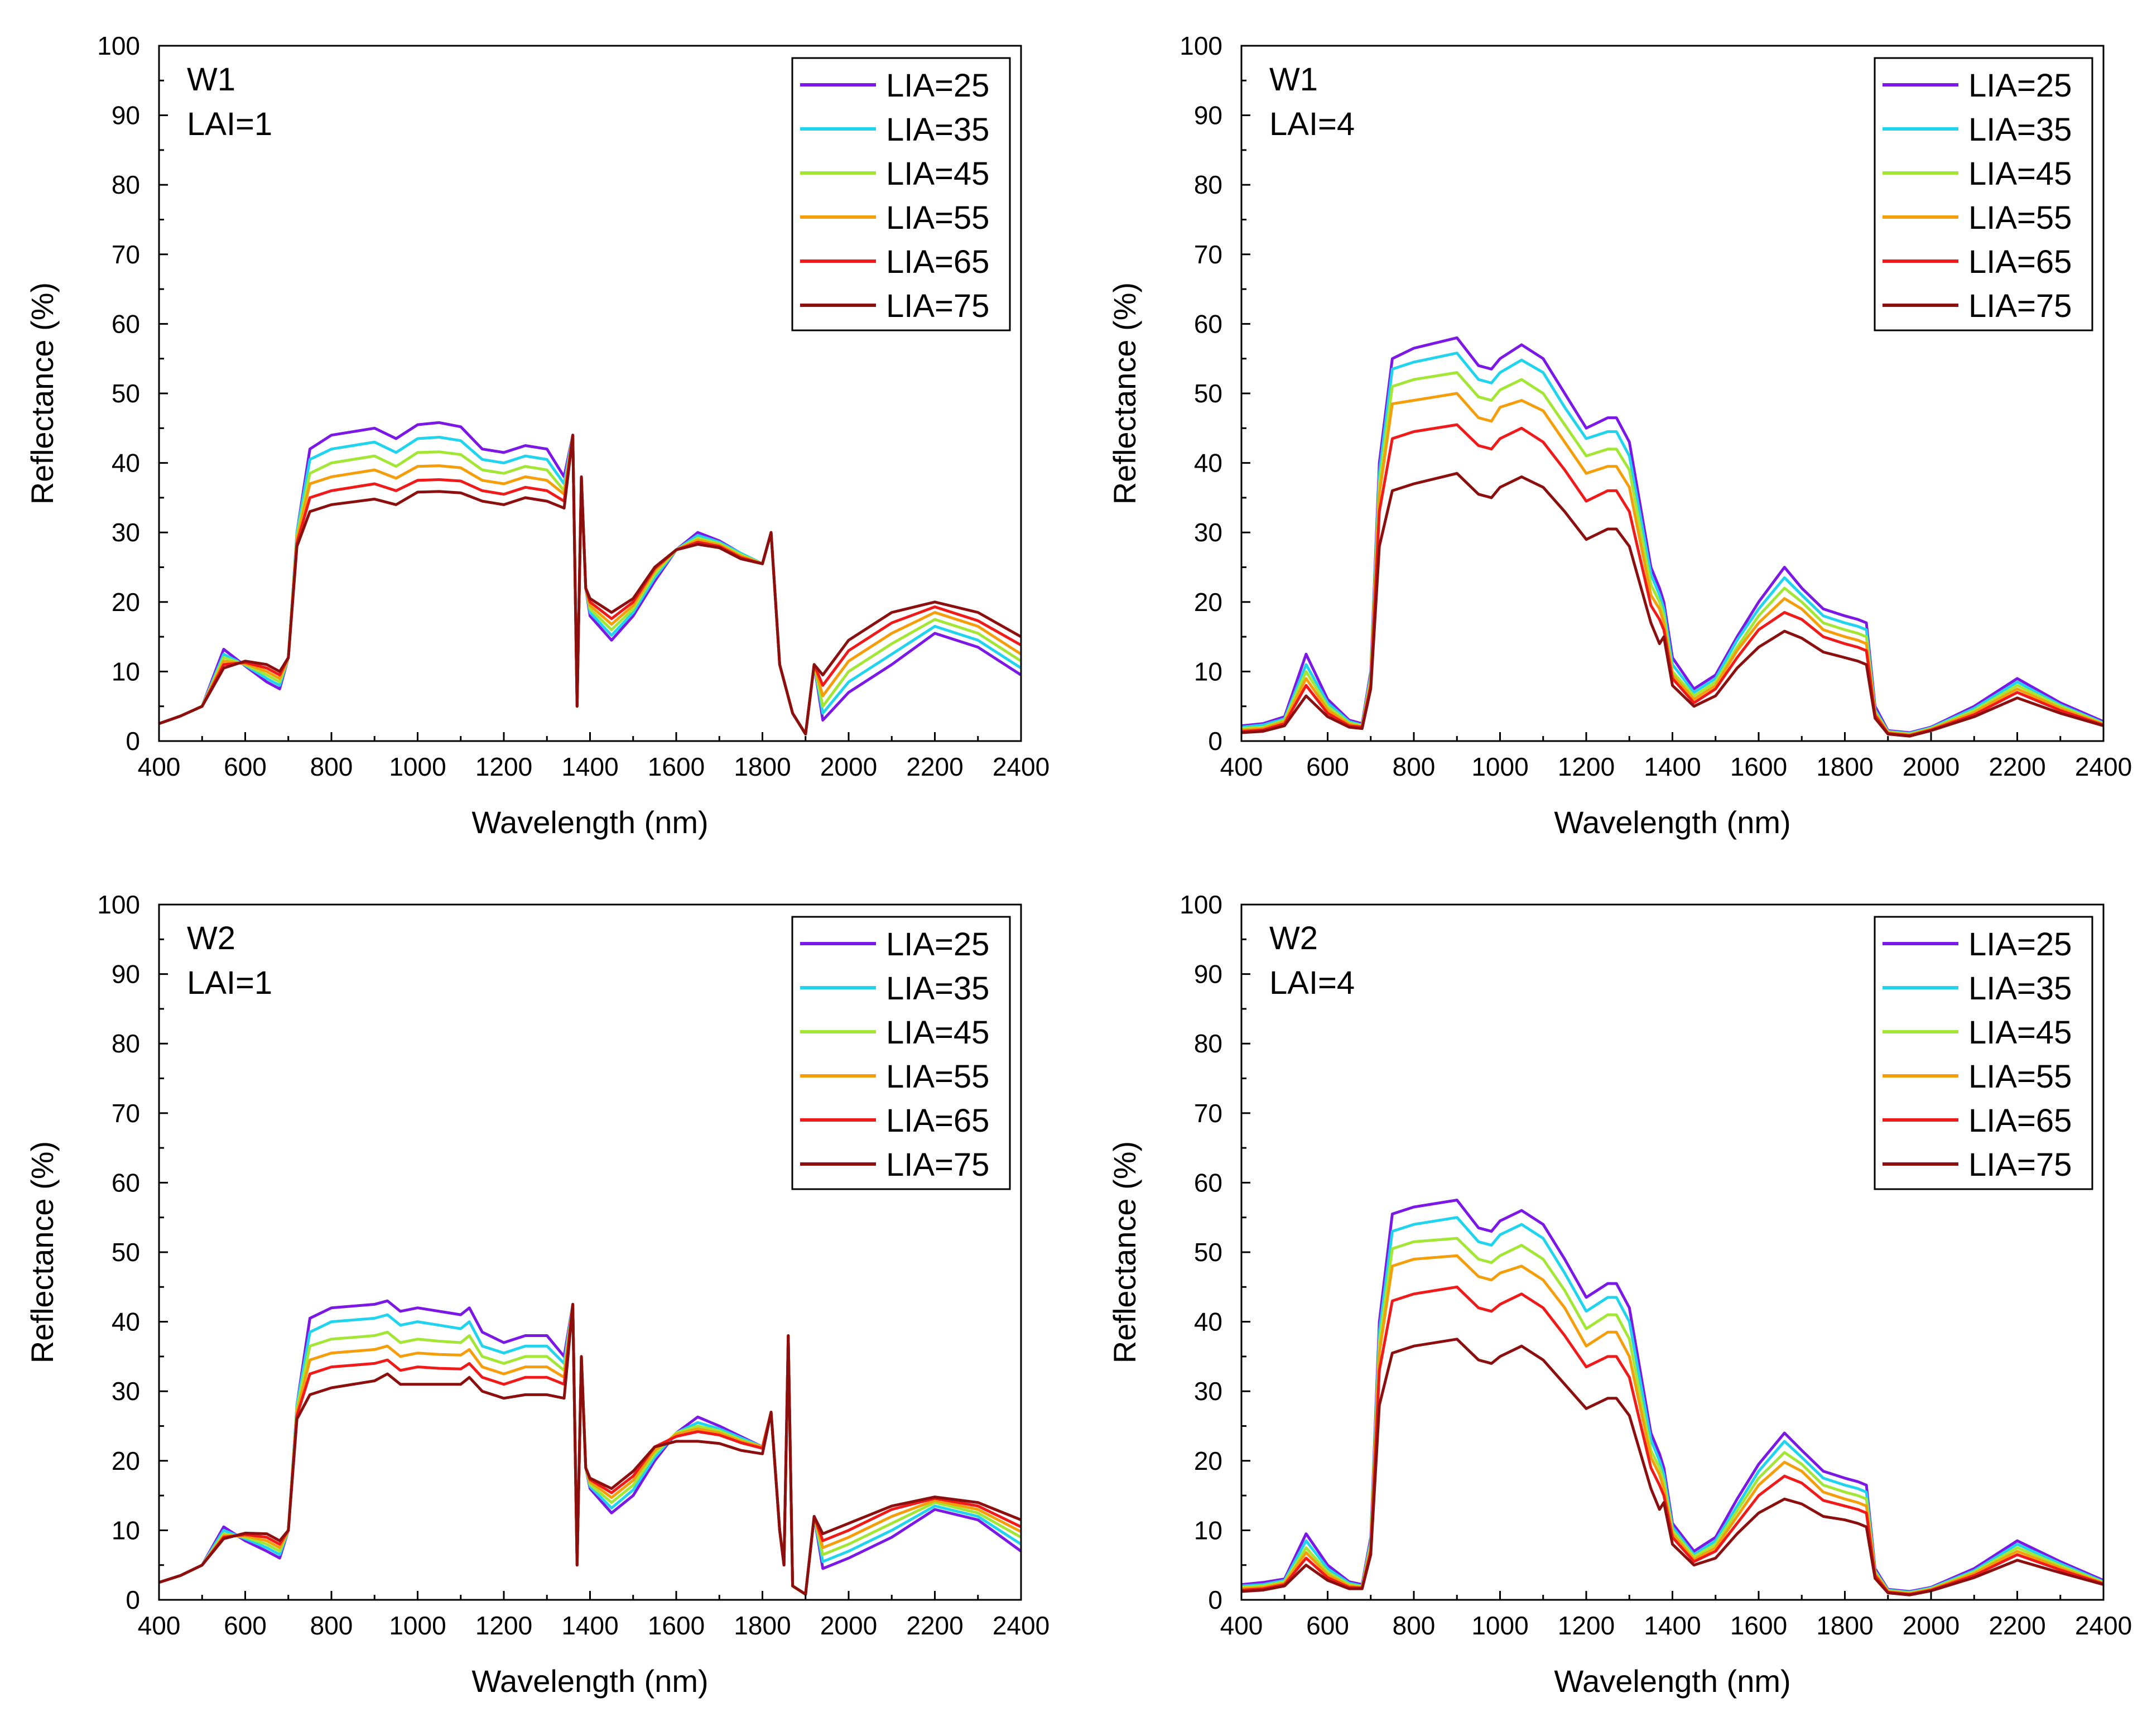 The height and width of the screenshot is (1736, 2152). Describe the element at coordinates (126, 602) in the screenshot. I see `y-tick-label: 20` at that location.